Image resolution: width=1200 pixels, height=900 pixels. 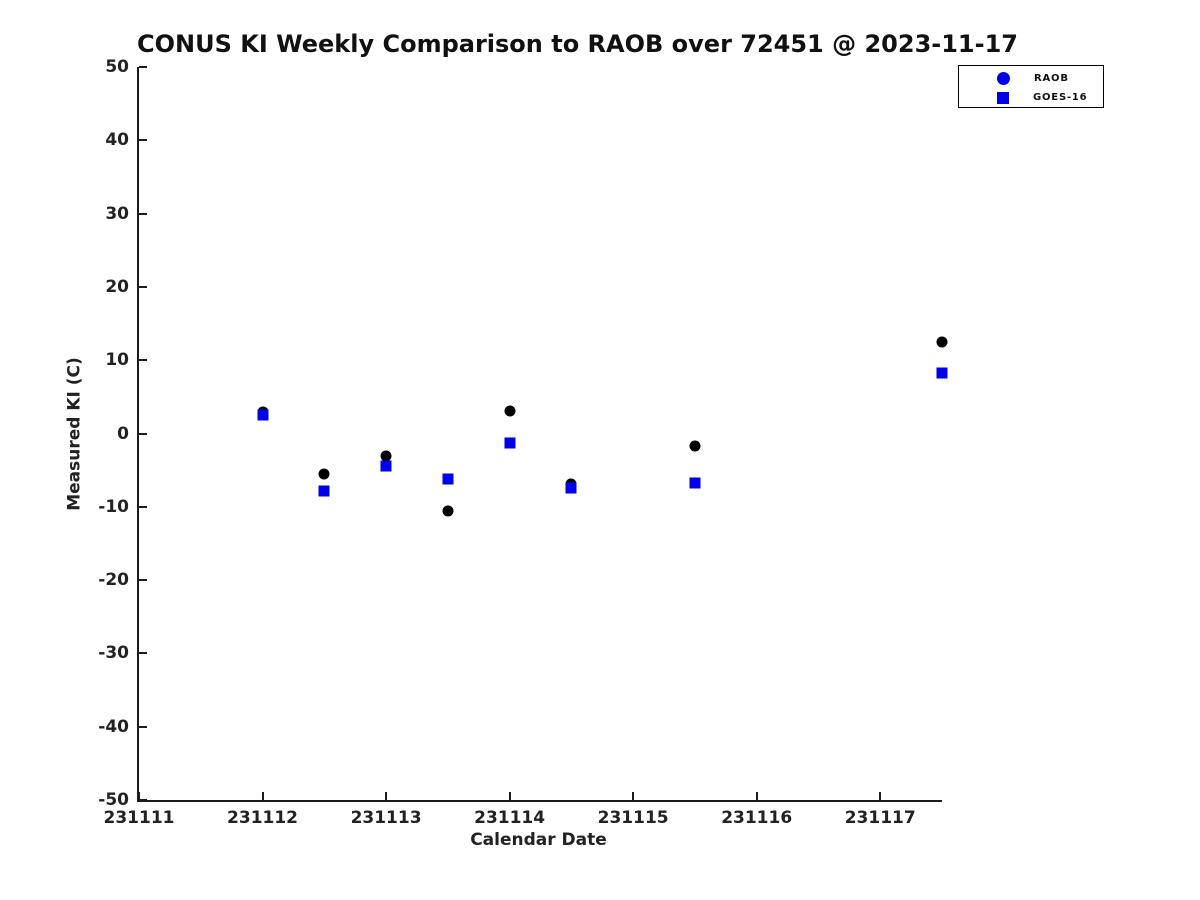 I want to click on x-axis-tick-label: 231112, so click(x=263, y=818).